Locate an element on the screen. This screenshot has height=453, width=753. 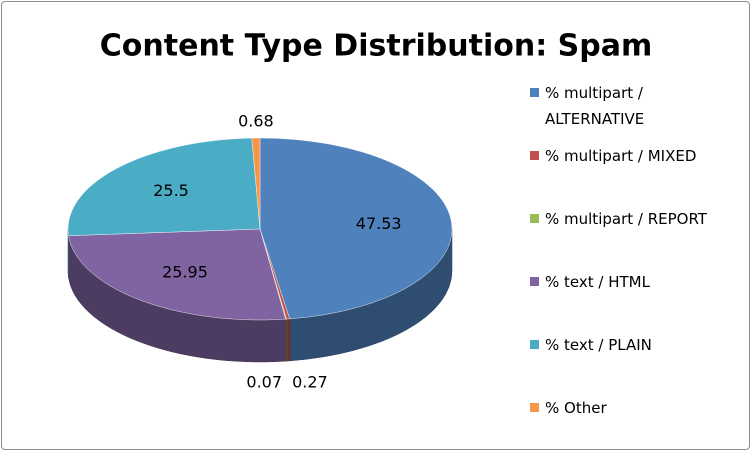
pie-slice-side is located at coordinates (288, 340).